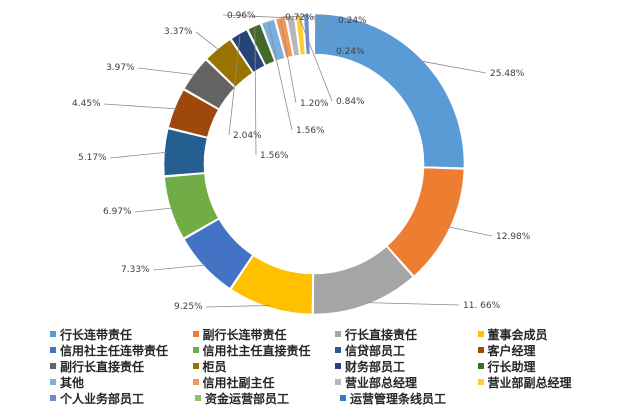 This screenshot has height=413, width=620. What do you see at coordinates (102, 398) in the screenshot?
I see `legend-label: 个人业务部员工` at bounding box center [102, 398].